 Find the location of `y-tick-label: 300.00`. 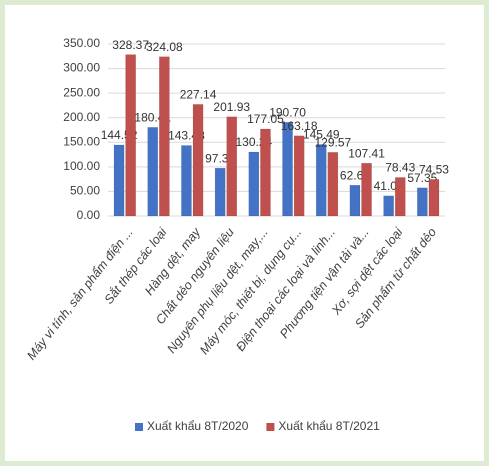

y-tick-label: 300.00 is located at coordinates (81, 68).